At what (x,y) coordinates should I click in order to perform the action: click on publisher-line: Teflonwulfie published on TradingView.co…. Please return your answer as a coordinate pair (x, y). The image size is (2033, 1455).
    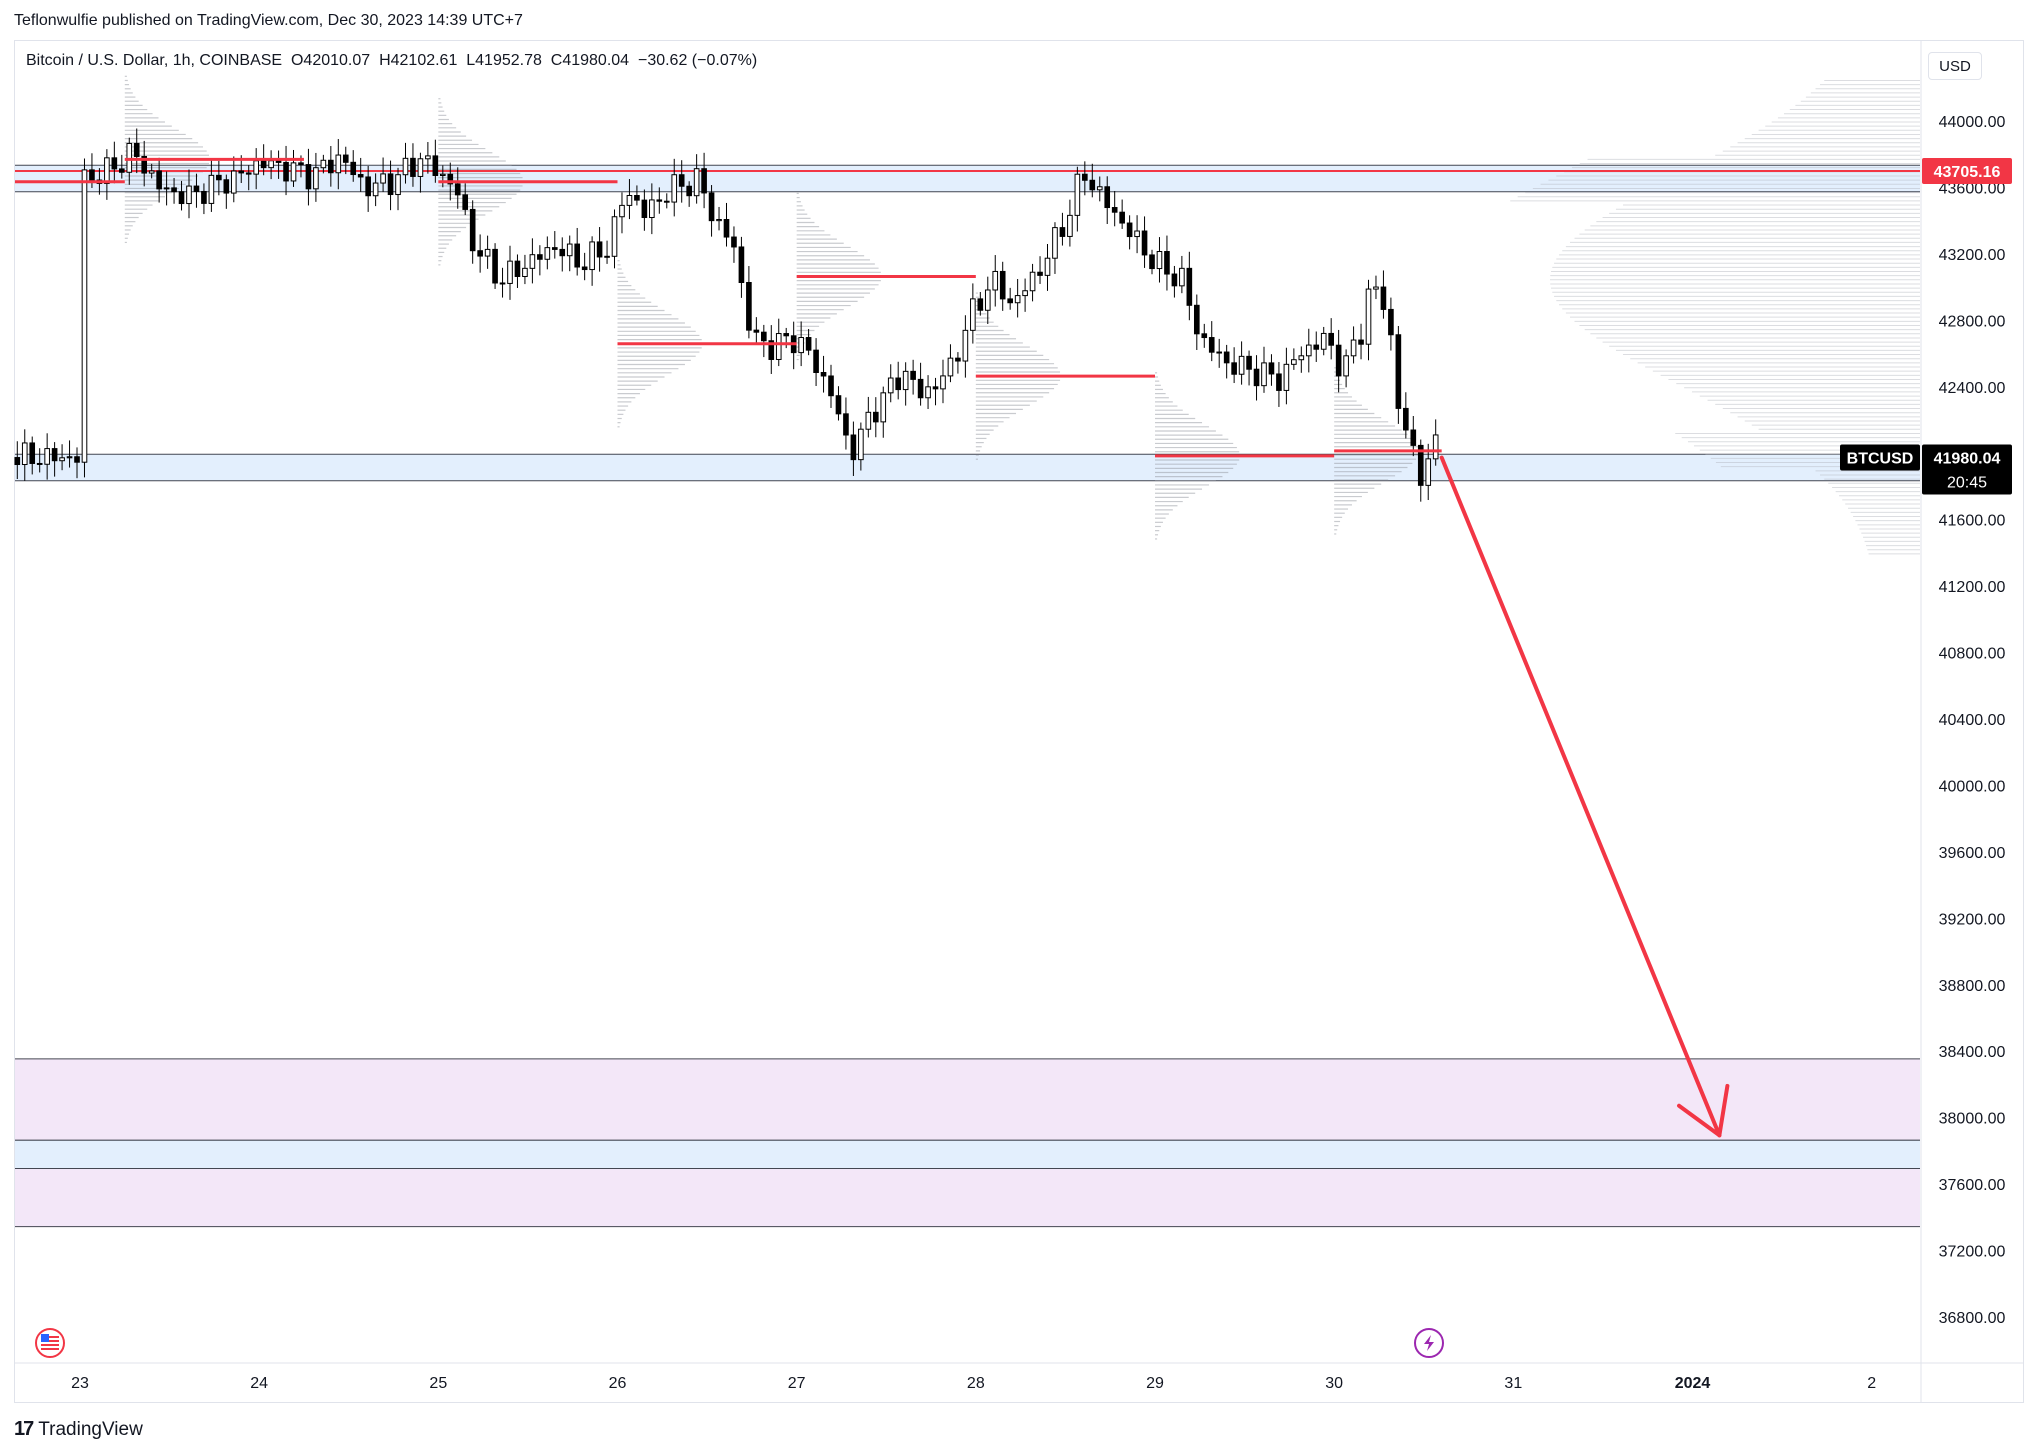
    Looking at the image, I should click on (268, 20).